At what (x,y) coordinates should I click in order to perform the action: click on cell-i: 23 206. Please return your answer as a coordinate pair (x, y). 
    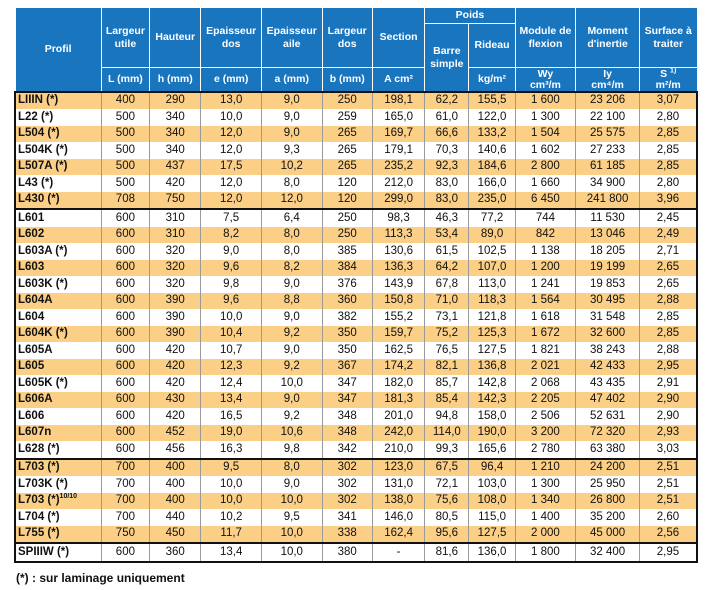
    Looking at the image, I should click on (607, 99).